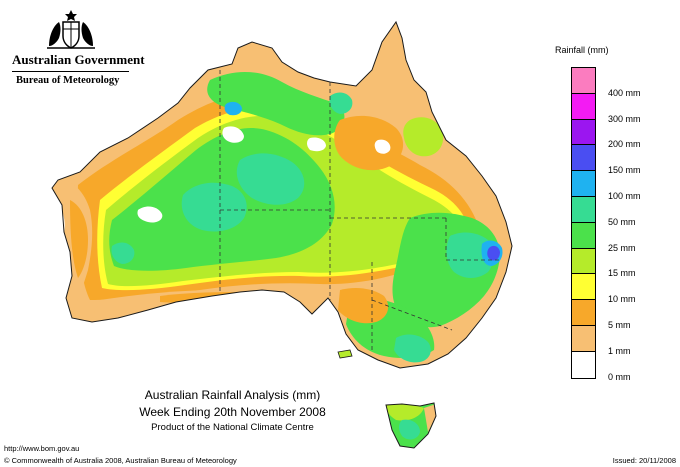 The image size is (680, 467). What do you see at coordinates (619, 350) in the screenshot?
I see `legend-label: 1 mm` at bounding box center [619, 350].